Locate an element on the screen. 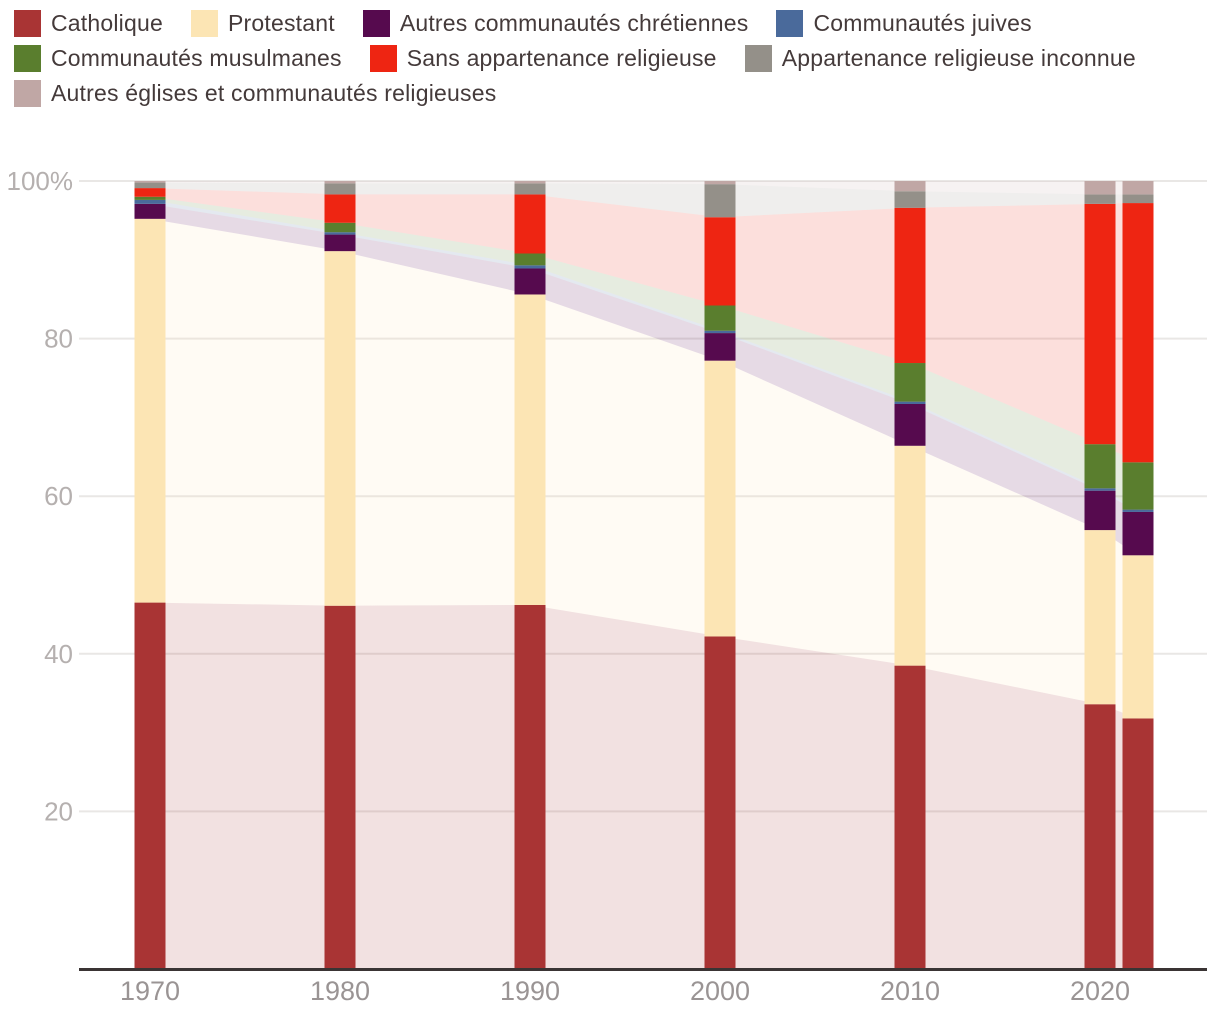  x-axis-tick-label: 2020 is located at coordinates (1100, 991).